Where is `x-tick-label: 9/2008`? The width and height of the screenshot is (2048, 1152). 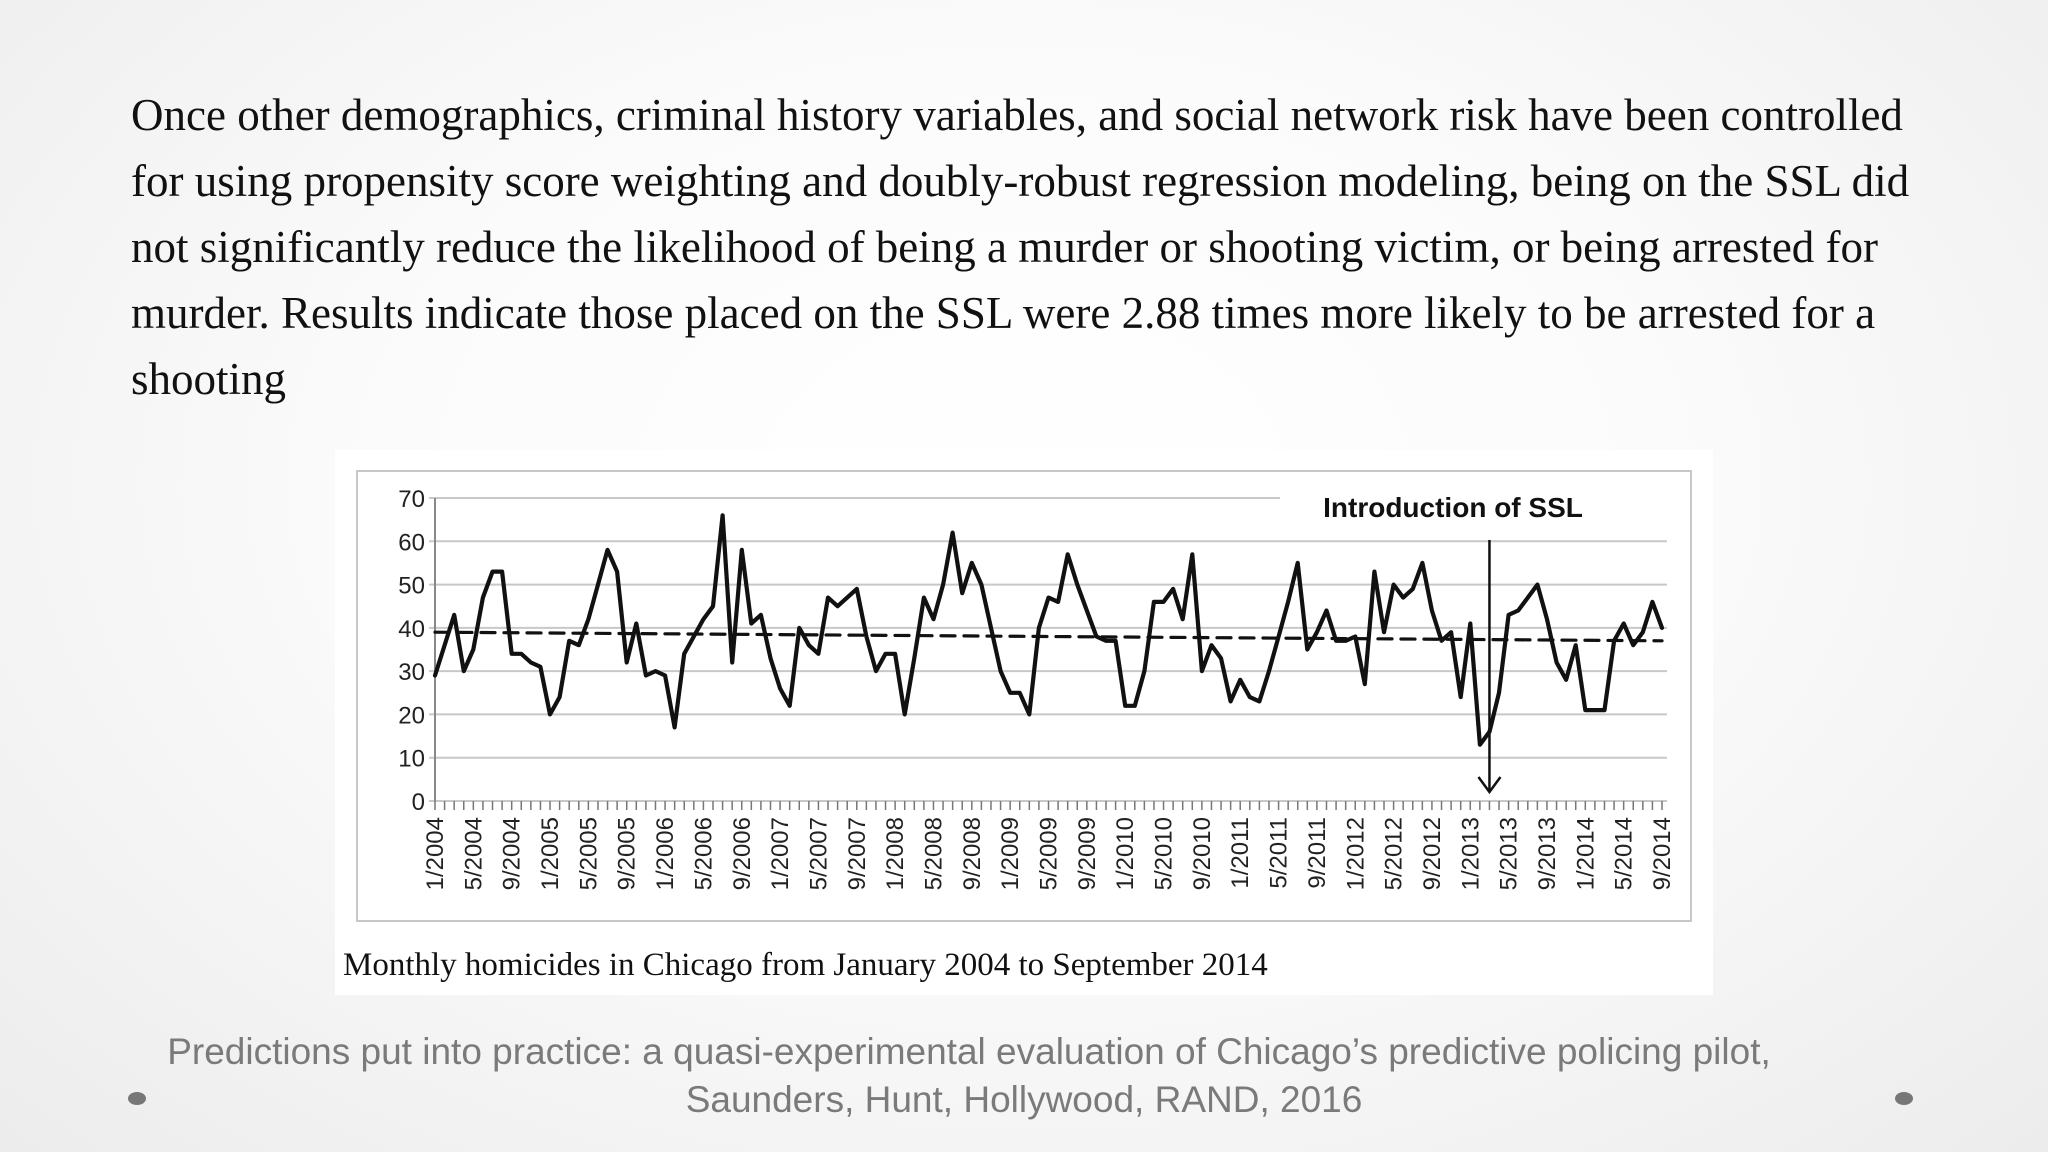
x-tick-label: 9/2008 is located at coordinates (972, 853).